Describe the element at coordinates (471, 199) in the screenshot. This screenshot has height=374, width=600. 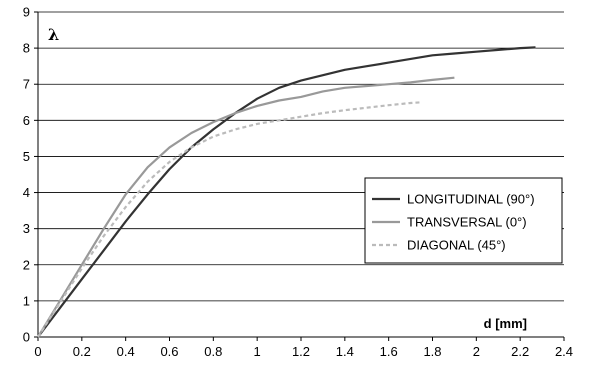
I see `legend-label-0: LONGITUDINAL (90°)` at that location.